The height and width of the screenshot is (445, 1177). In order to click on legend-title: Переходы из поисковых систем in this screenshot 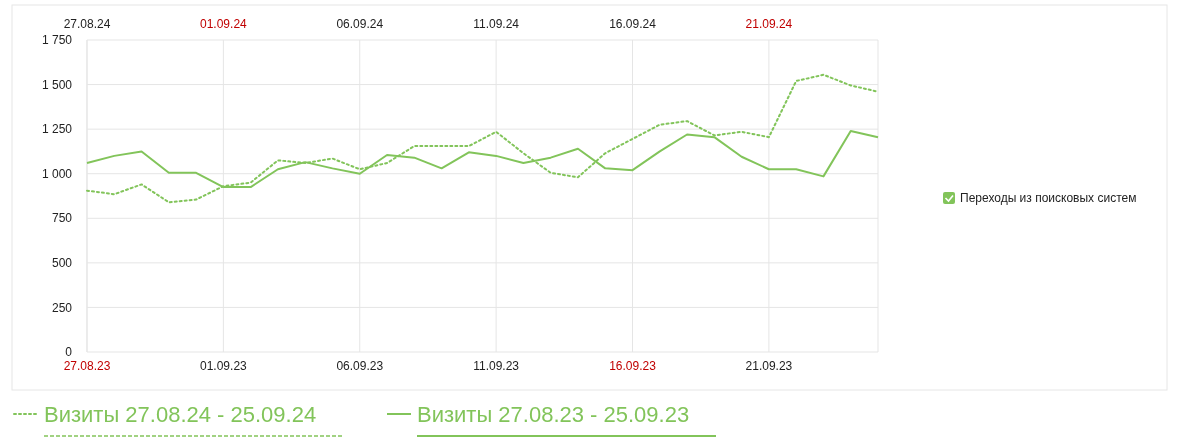, I will do `click(1048, 198)`.